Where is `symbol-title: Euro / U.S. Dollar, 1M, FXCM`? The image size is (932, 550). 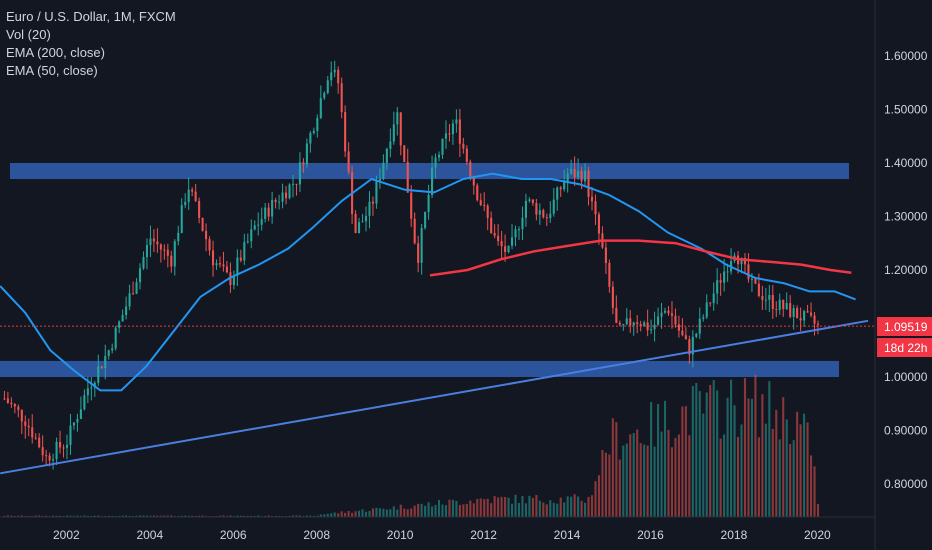 symbol-title: Euro / U.S. Dollar, 1M, FXCM is located at coordinates (91, 16).